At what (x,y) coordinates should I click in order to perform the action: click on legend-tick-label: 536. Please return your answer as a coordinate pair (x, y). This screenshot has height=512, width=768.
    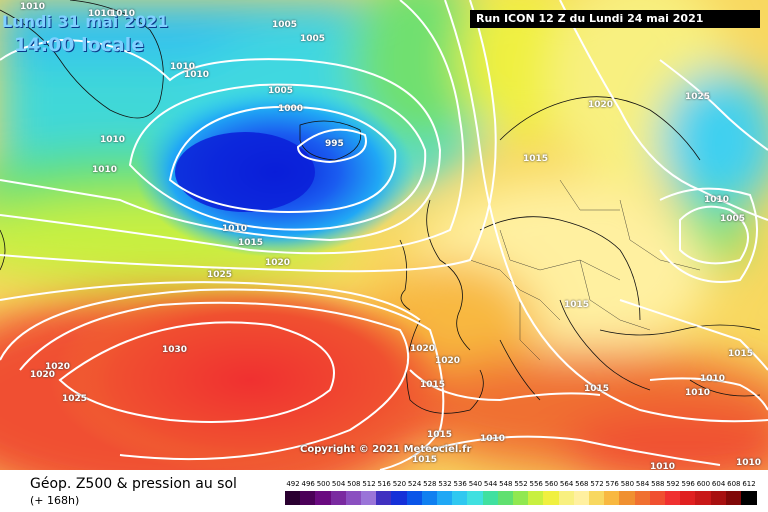
    Looking at the image, I should click on (460, 484).